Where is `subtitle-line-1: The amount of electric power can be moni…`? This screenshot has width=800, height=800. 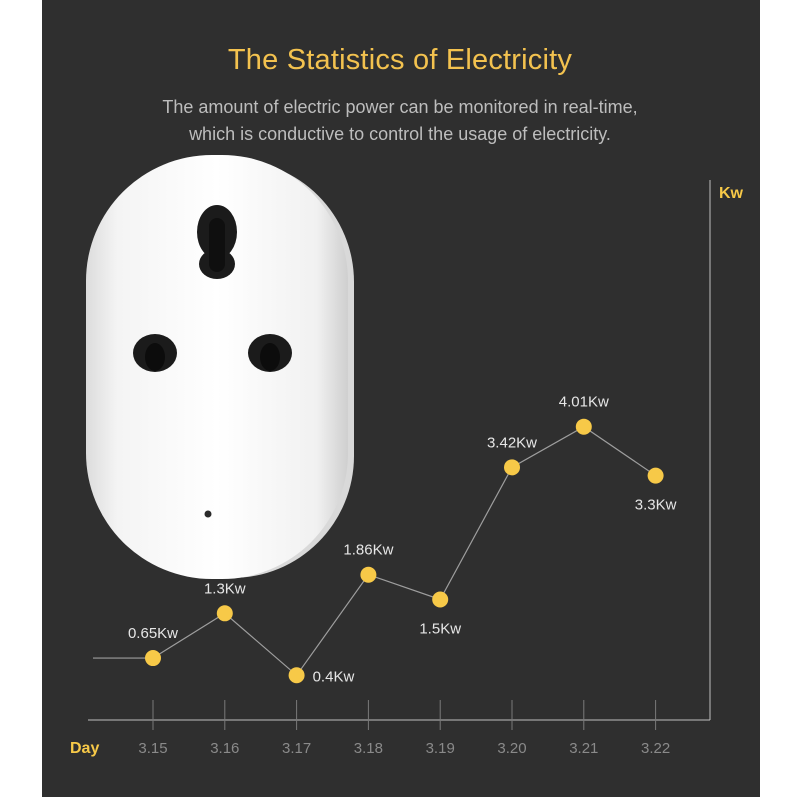 subtitle-line-1: The amount of electric power can be moni… is located at coordinates (400, 107).